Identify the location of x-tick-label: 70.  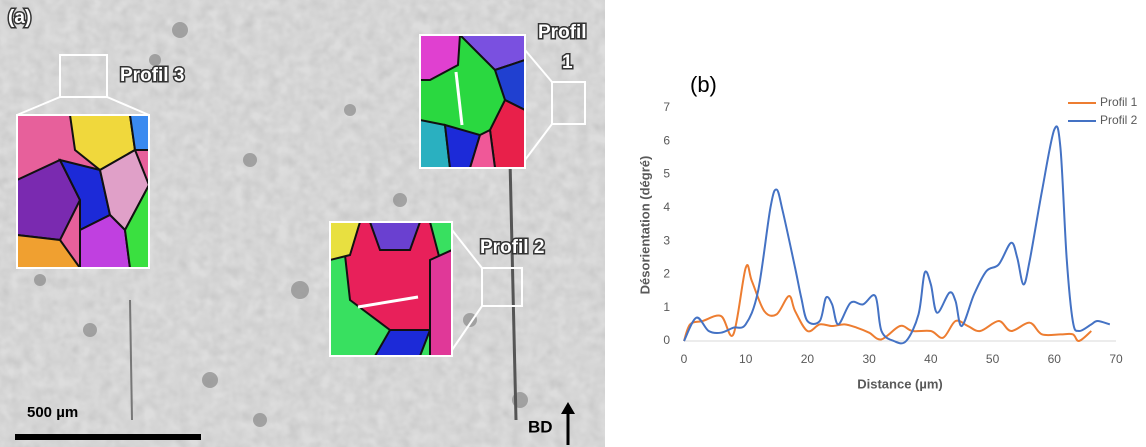
(1116, 359).